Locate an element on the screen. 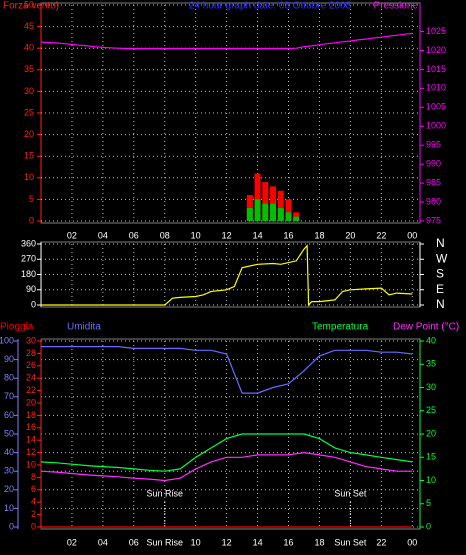 The height and width of the screenshot is (555, 466). y-tick-label: 18 is located at coordinates (31, 415).